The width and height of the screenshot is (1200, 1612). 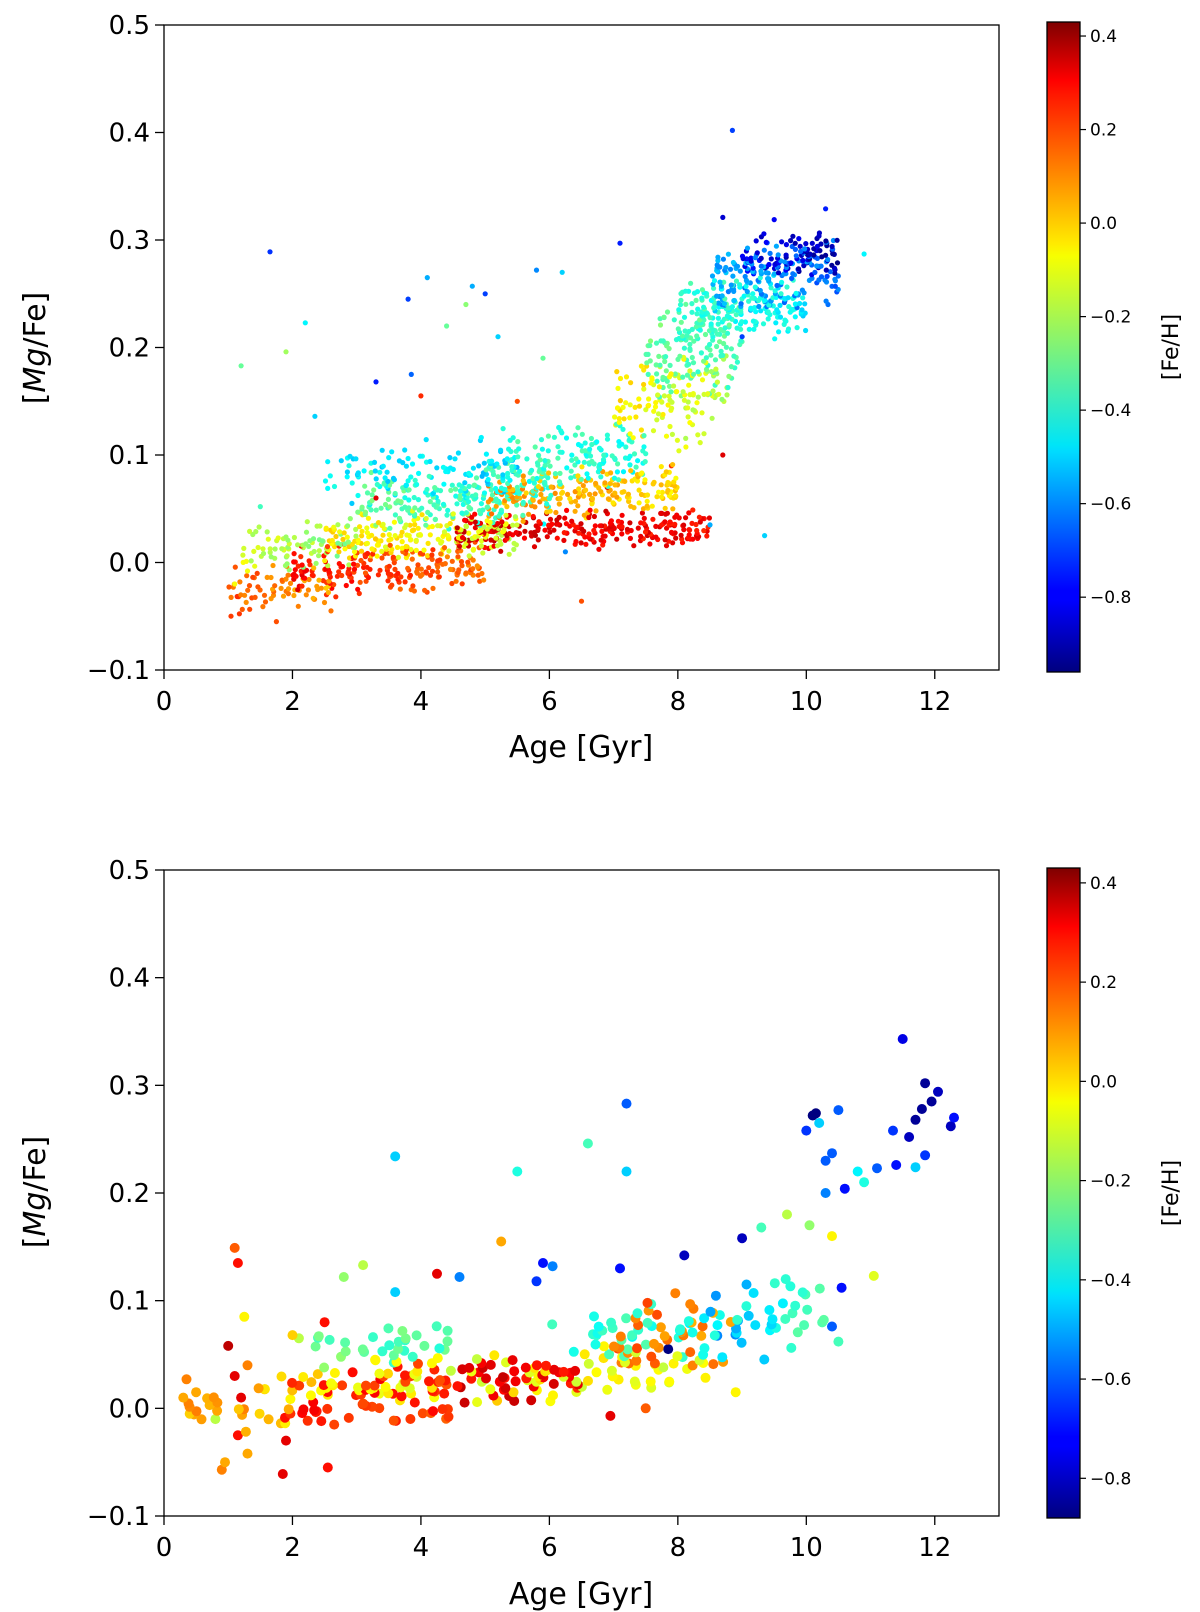 What do you see at coordinates (1110, 411) in the screenshot?
I see `colorbar-tick-label: −0.4` at bounding box center [1110, 411].